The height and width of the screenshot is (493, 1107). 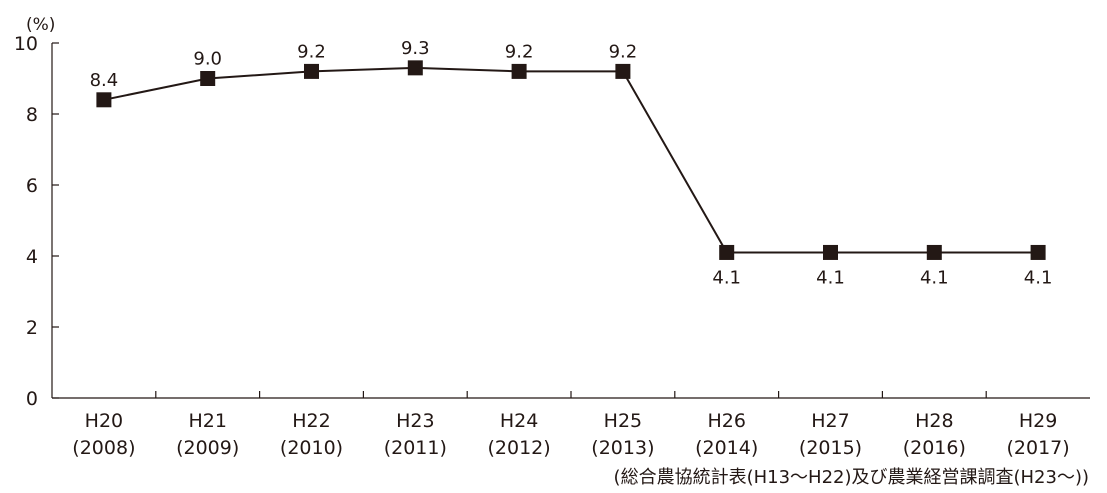 What do you see at coordinates (32, 186) in the screenshot?
I see `y-tick-label: 6` at bounding box center [32, 186].